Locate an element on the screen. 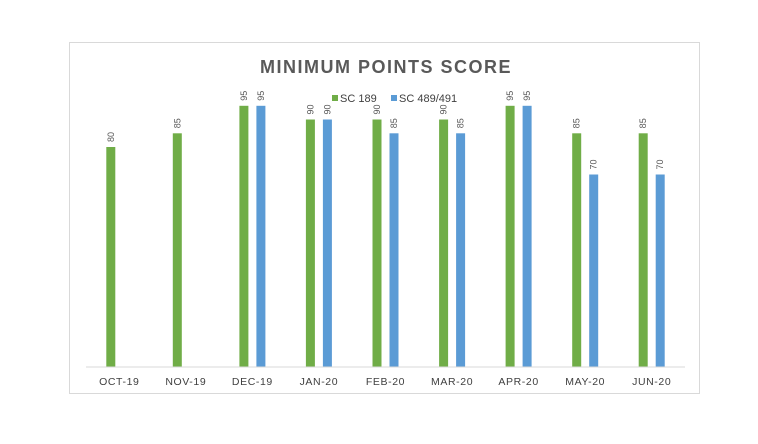  x-tick-label: JUN-20 is located at coordinates (651, 382).